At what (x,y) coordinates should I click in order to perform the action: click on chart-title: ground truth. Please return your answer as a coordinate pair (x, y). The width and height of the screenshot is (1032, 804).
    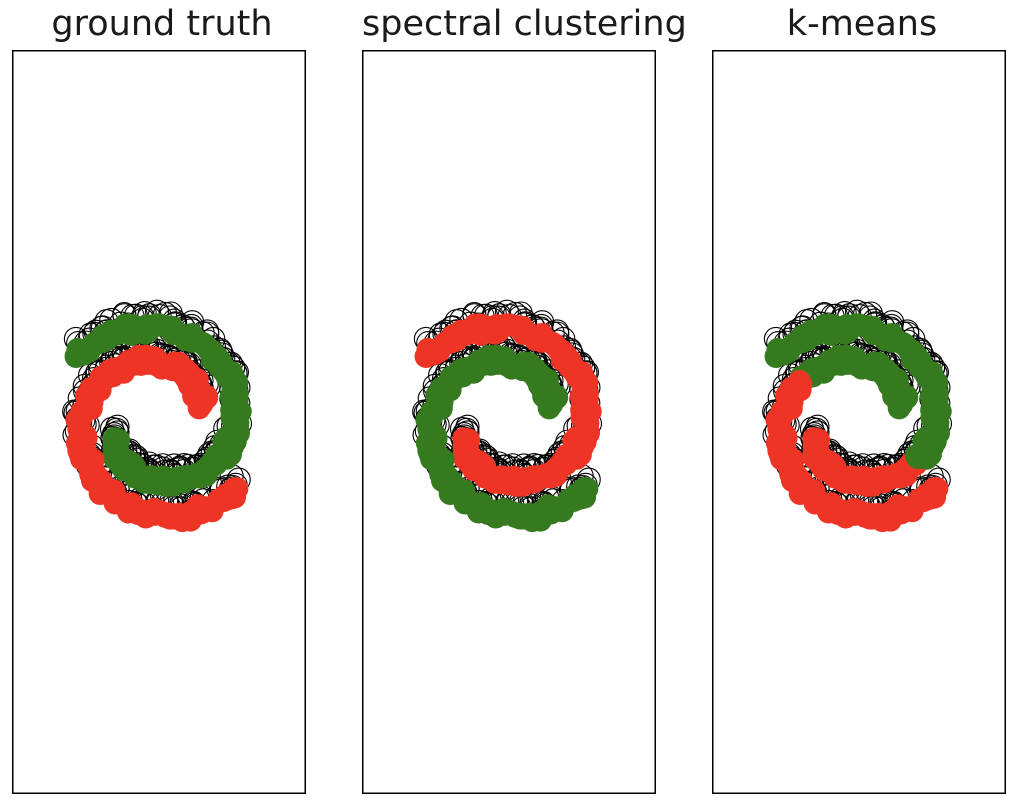
    Looking at the image, I should click on (162, 24).